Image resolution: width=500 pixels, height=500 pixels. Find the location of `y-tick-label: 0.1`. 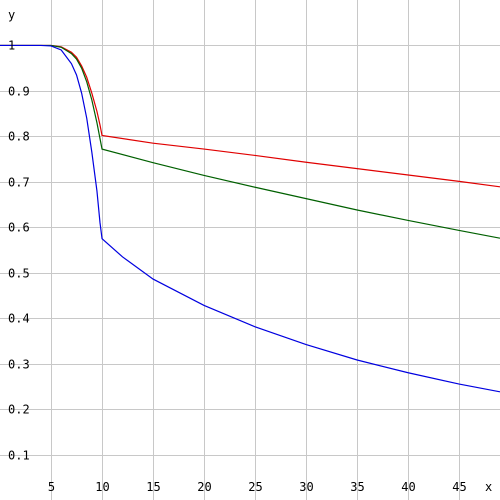

y-tick-label: 0.1 is located at coordinates (19, 456).